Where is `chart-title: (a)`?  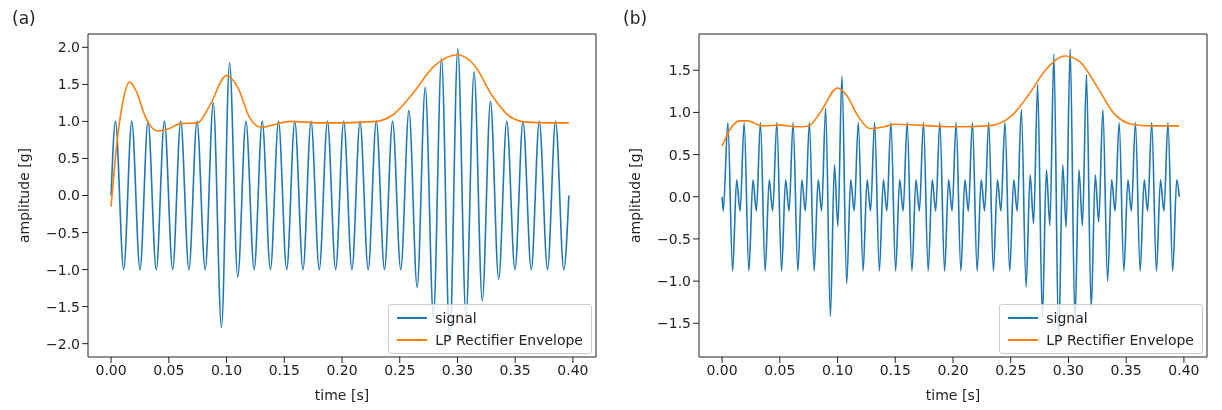 chart-title: (a) is located at coordinates (24, 18).